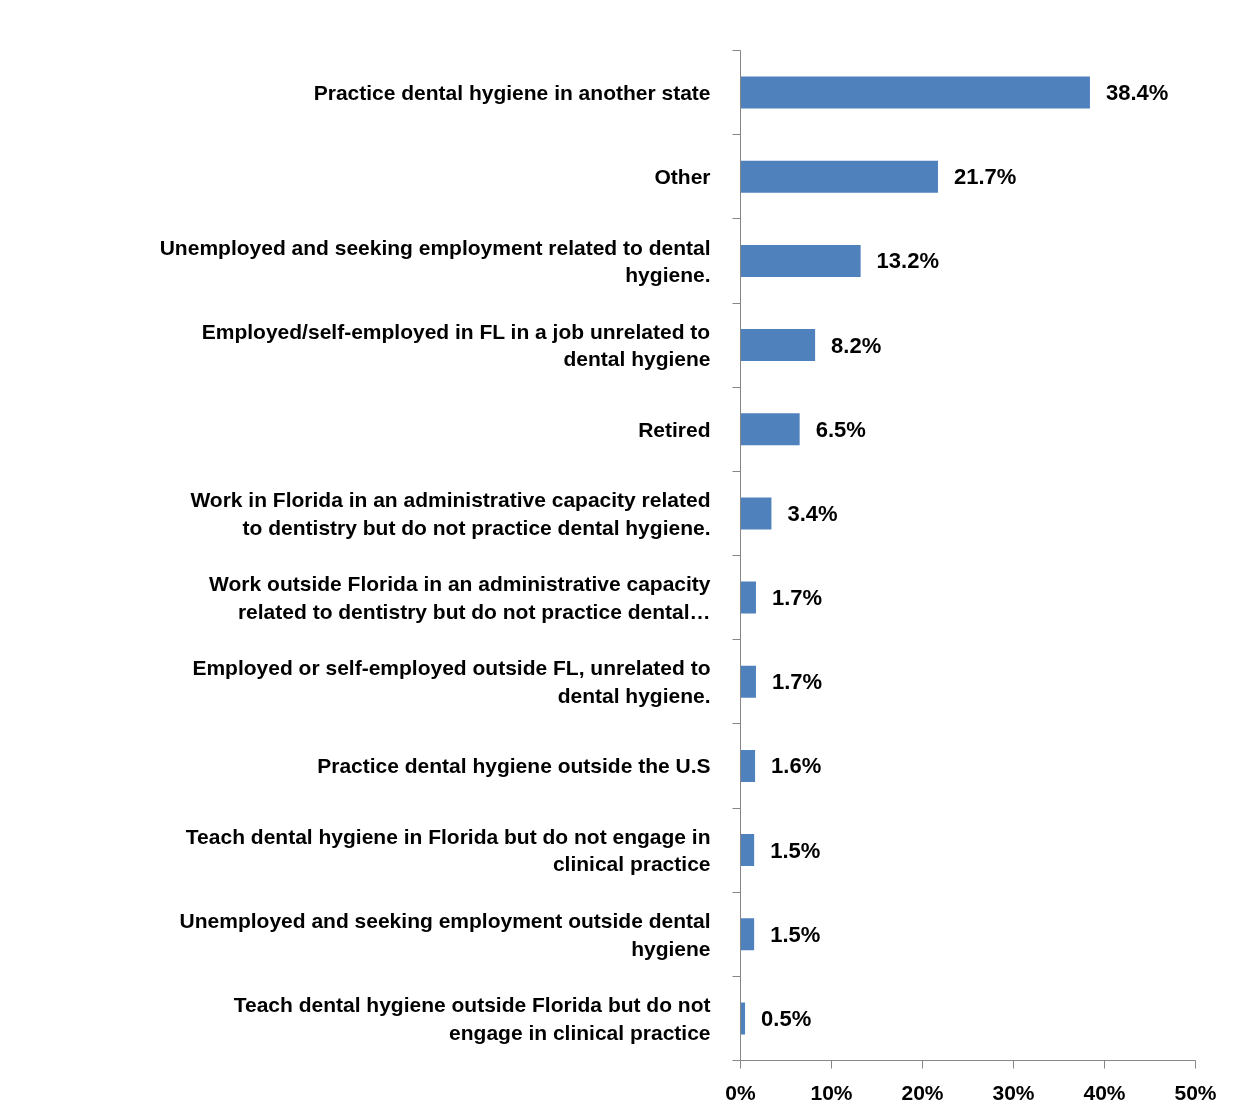  I want to click on y-tick-label: Teach dental hygiene in Florida but do not engage in clinical practice, so click(448, 850).